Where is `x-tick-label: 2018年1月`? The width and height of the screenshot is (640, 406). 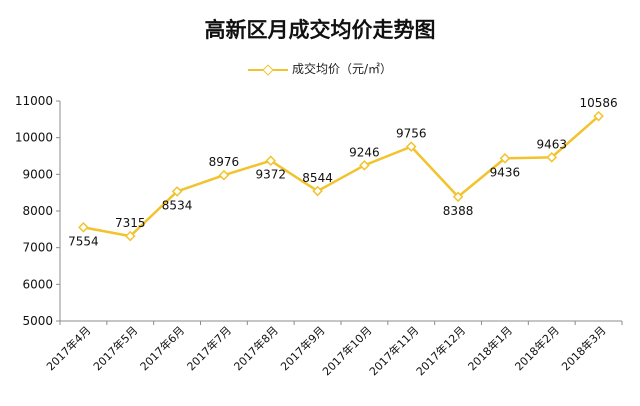
x-tick-label: 2018年1月 is located at coordinates (490, 348).